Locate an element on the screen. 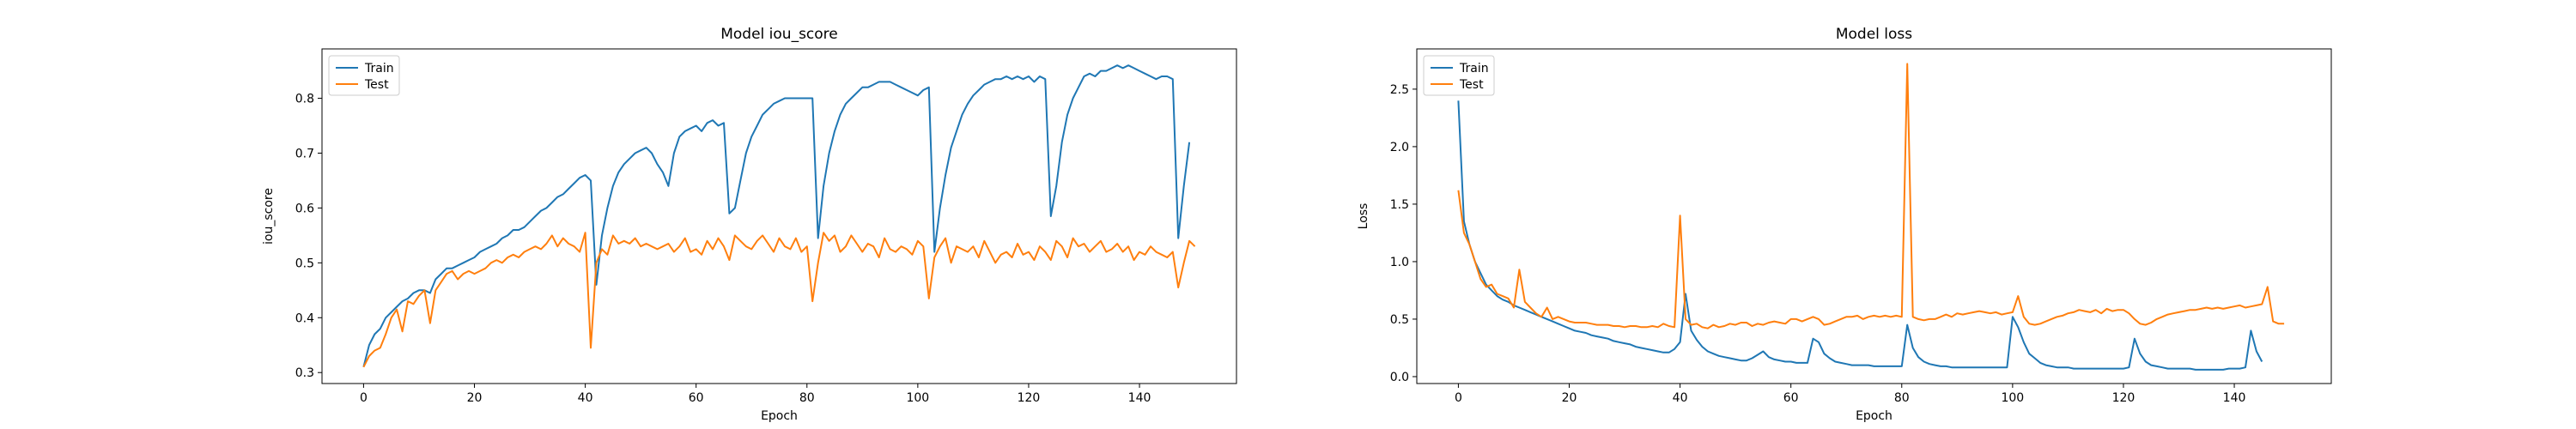 The image size is (2576, 429). chart-title: Model iou_score is located at coordinates (779, 34).